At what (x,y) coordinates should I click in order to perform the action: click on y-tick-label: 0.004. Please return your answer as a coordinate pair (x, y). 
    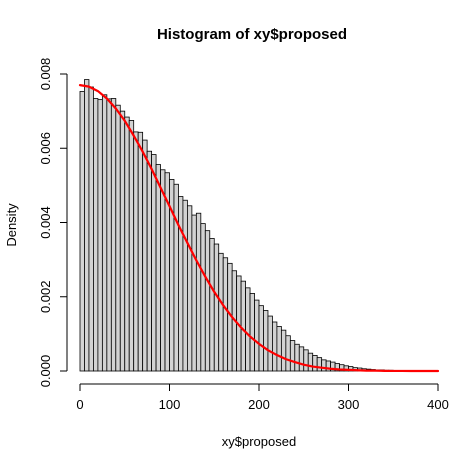
    Looking at the image, I should click on (45, 222).